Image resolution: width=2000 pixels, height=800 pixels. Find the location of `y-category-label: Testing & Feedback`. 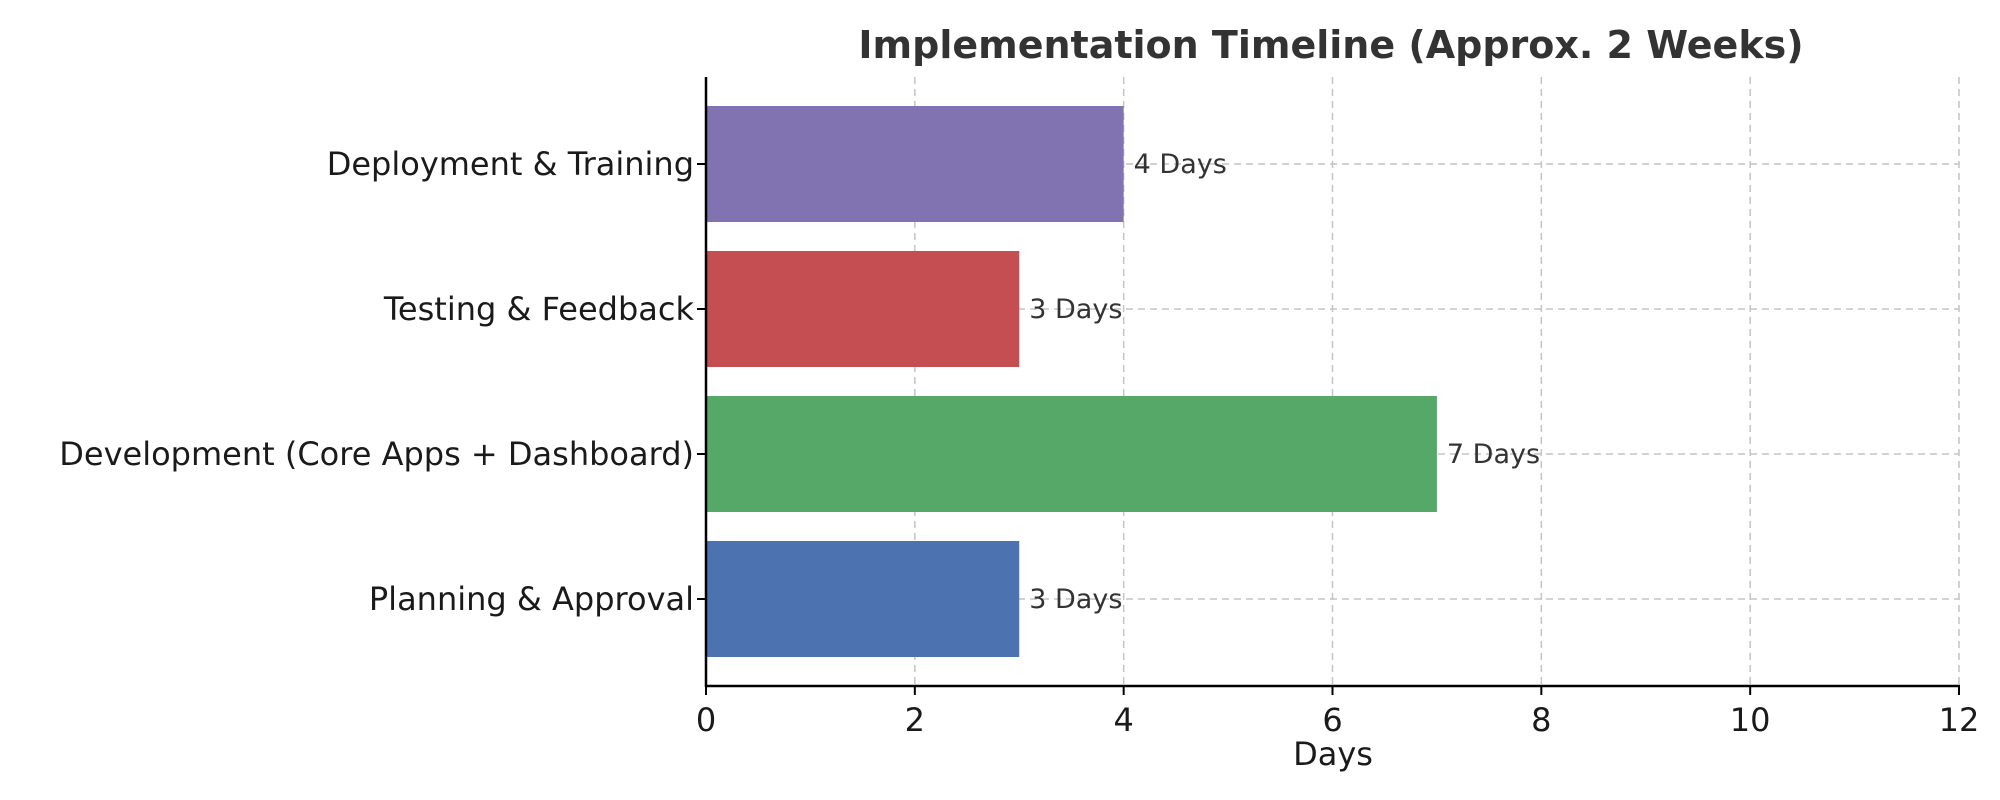

y-category-label: Testing & Feedback is located at coordinates (539, 309).